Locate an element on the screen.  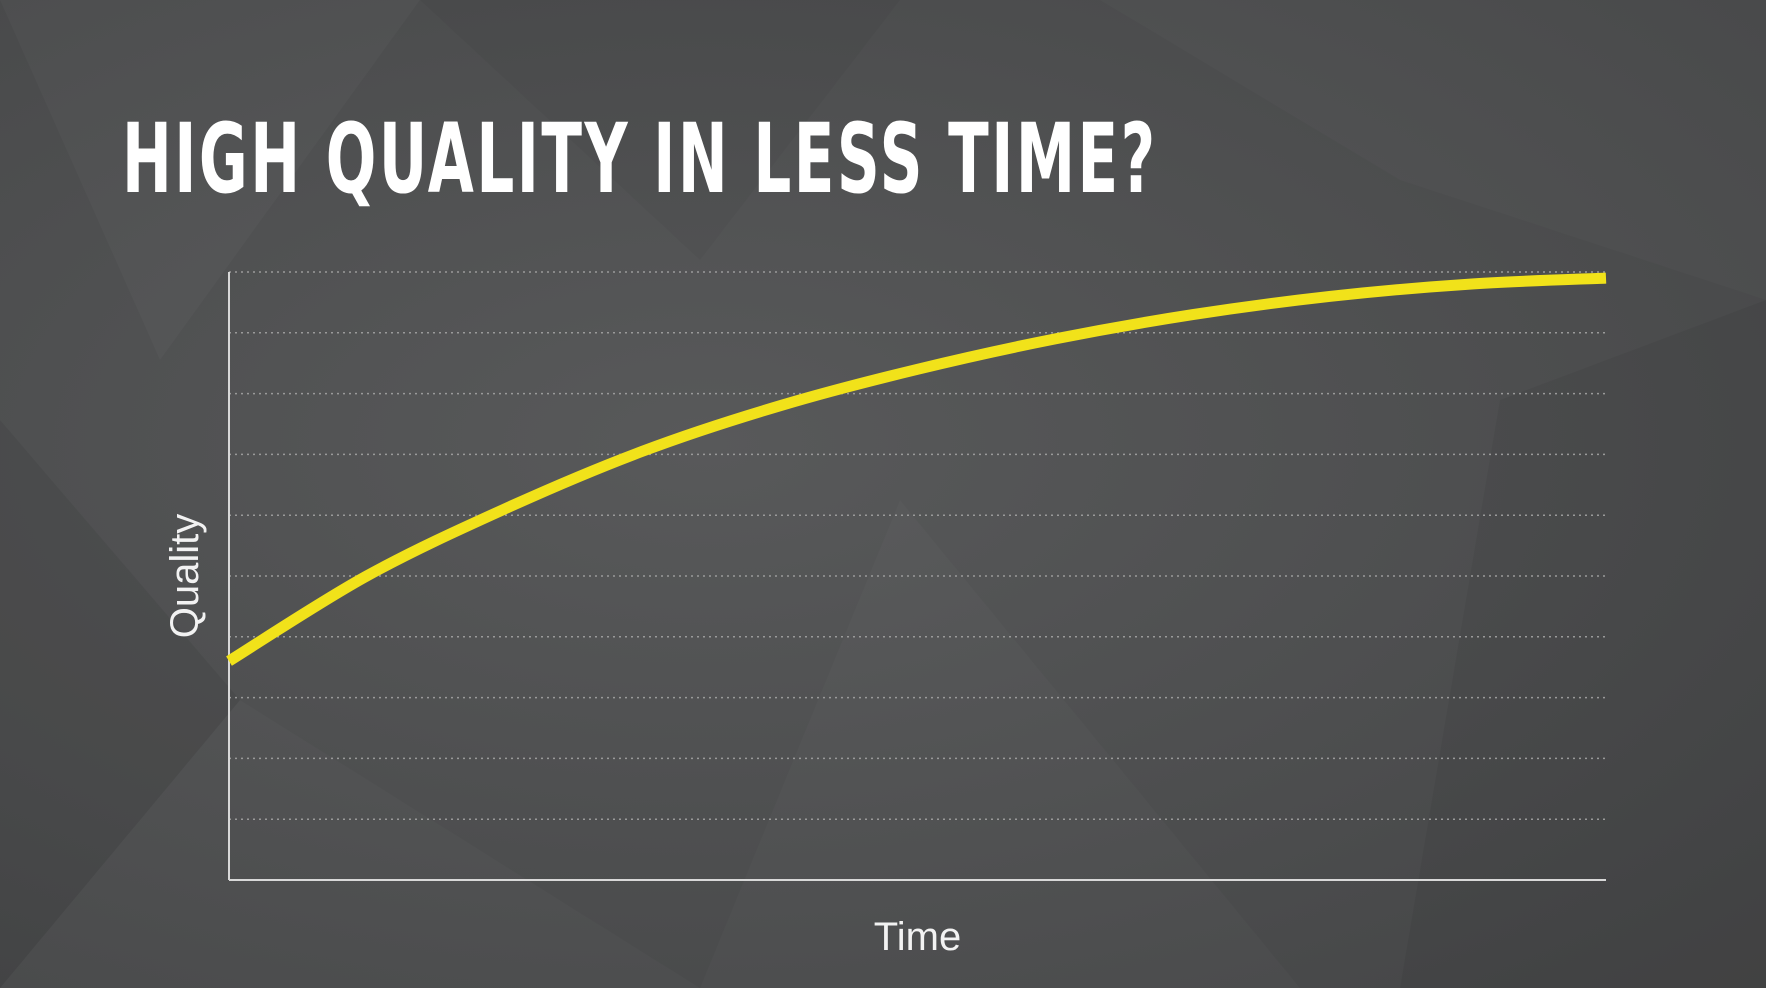
slide-title: HIGH QUALITY IN LESS TIME? is located at coordinates (640, 159).